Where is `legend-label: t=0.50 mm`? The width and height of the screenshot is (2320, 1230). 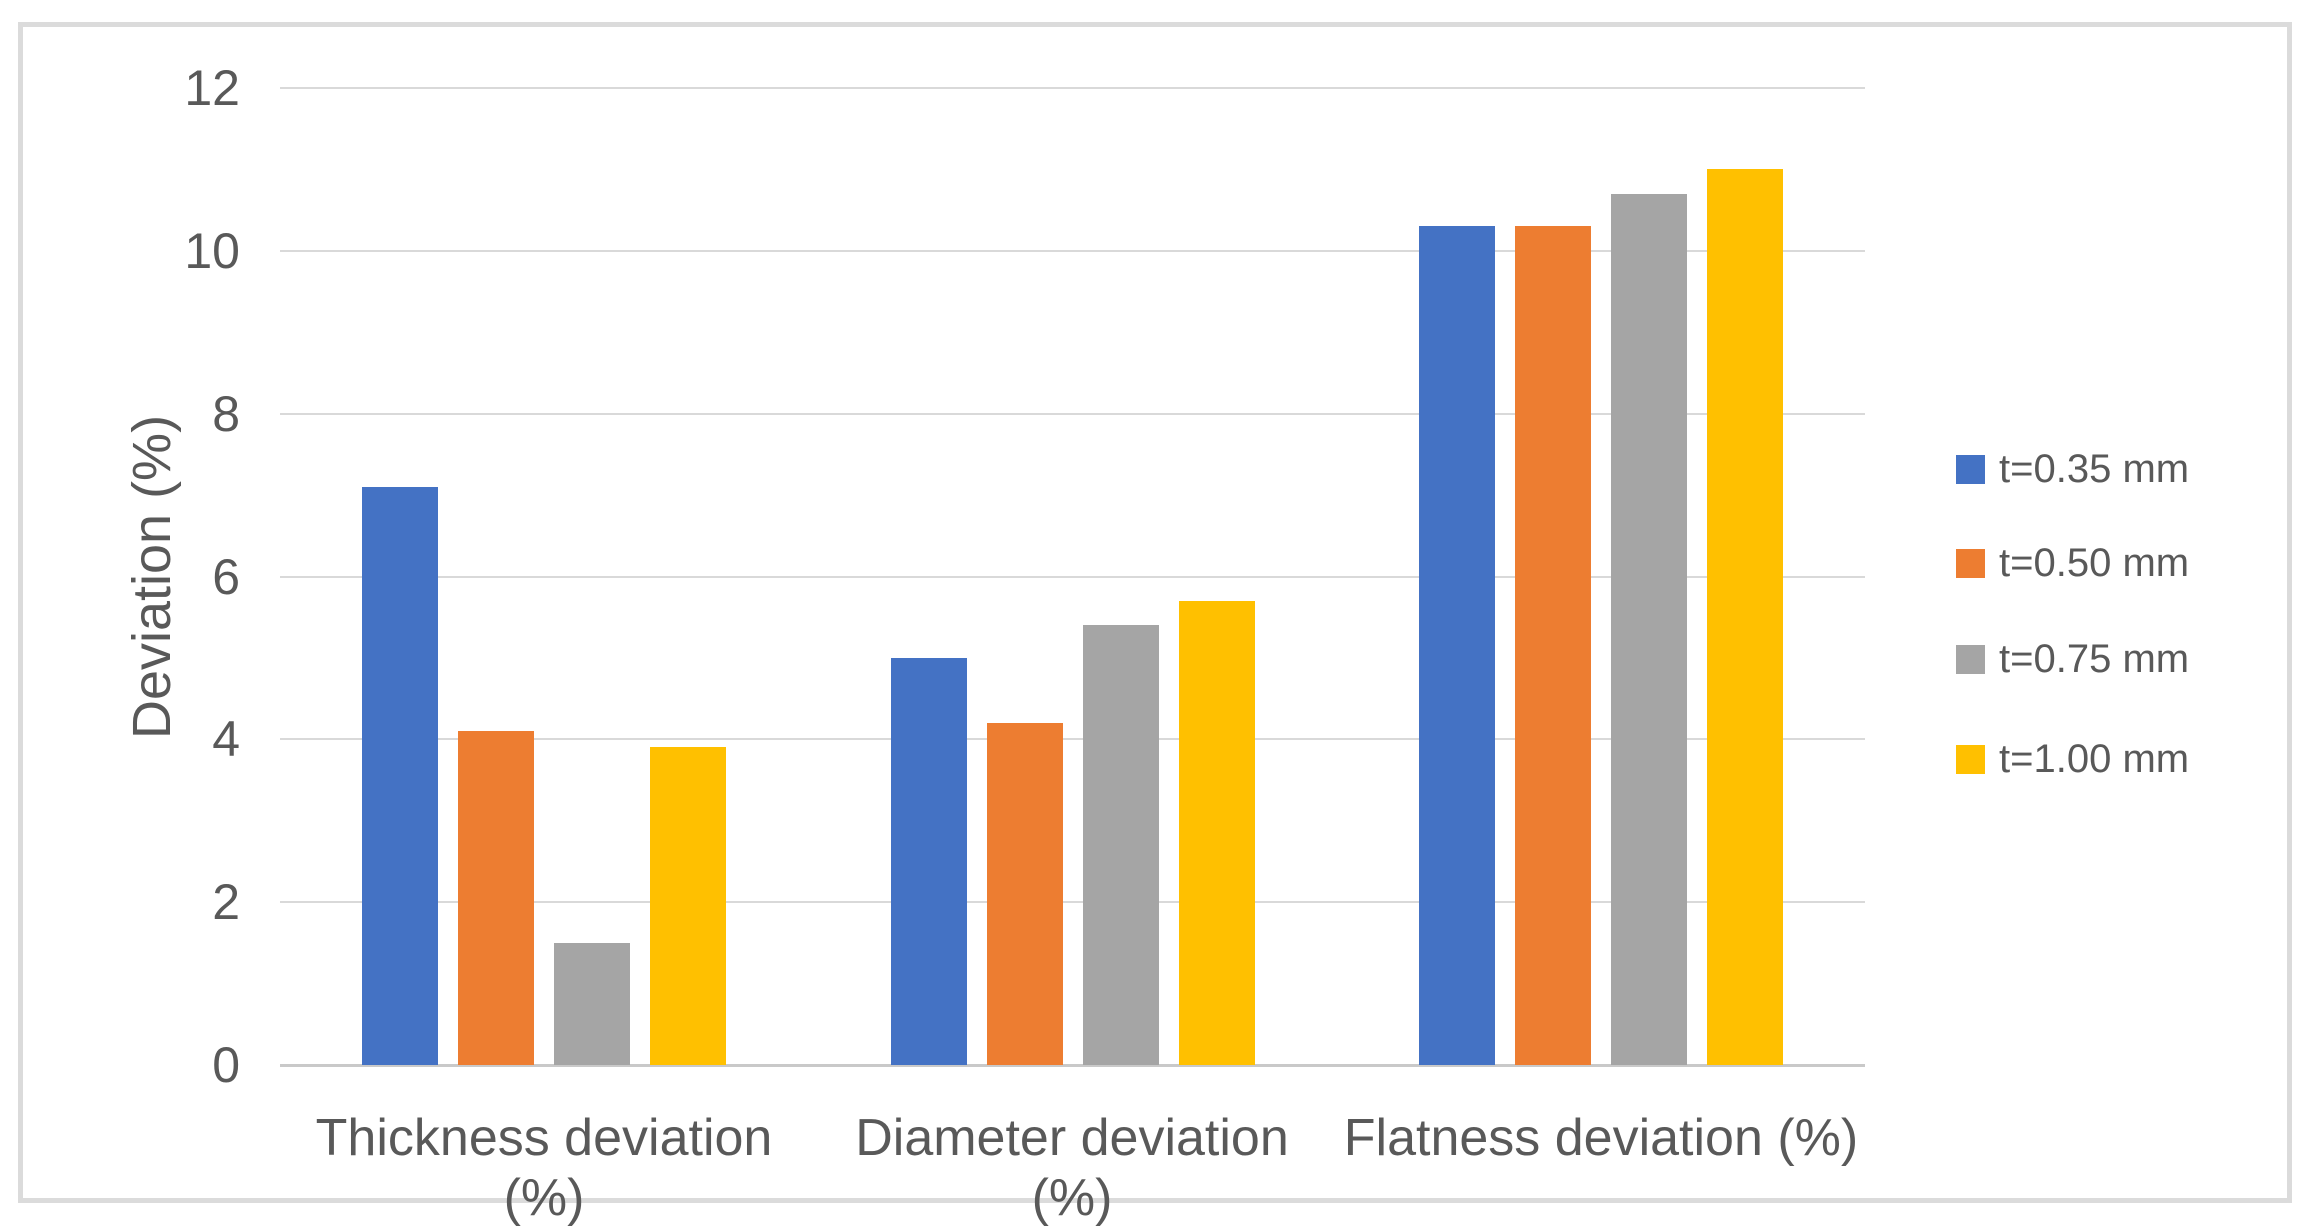 legend-label: t=0.50 mm is located at coordinates (2094, 562).